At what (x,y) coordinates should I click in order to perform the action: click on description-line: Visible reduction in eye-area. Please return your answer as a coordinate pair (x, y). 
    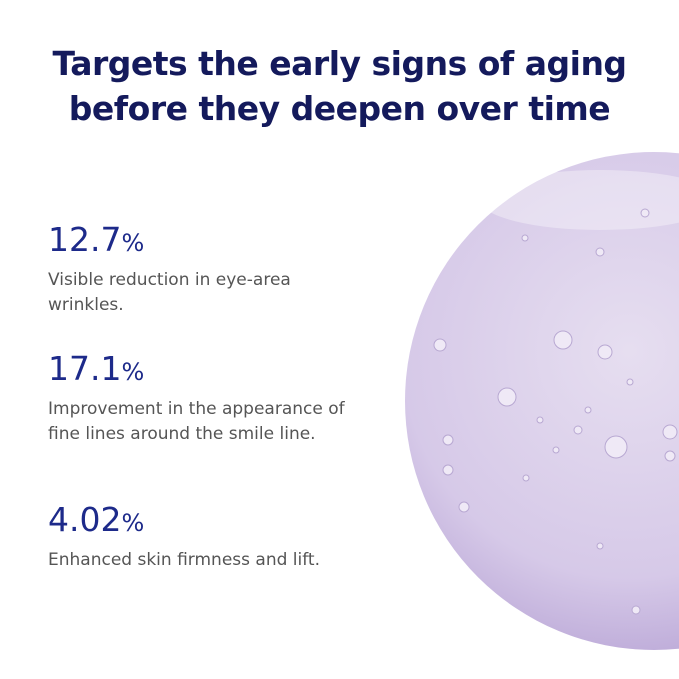
    Looking at the image, I should click on (169, 280).